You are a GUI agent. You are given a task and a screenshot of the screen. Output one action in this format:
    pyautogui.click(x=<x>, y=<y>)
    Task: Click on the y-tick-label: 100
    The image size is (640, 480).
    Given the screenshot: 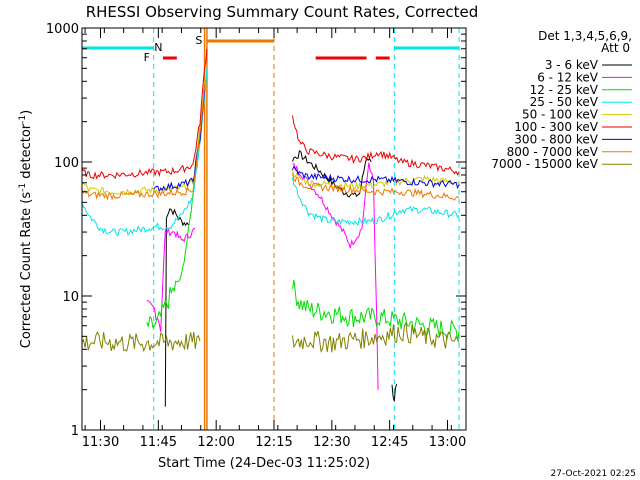 What is the action you would take?
    pyautogui.click(x=66, y=163)
    